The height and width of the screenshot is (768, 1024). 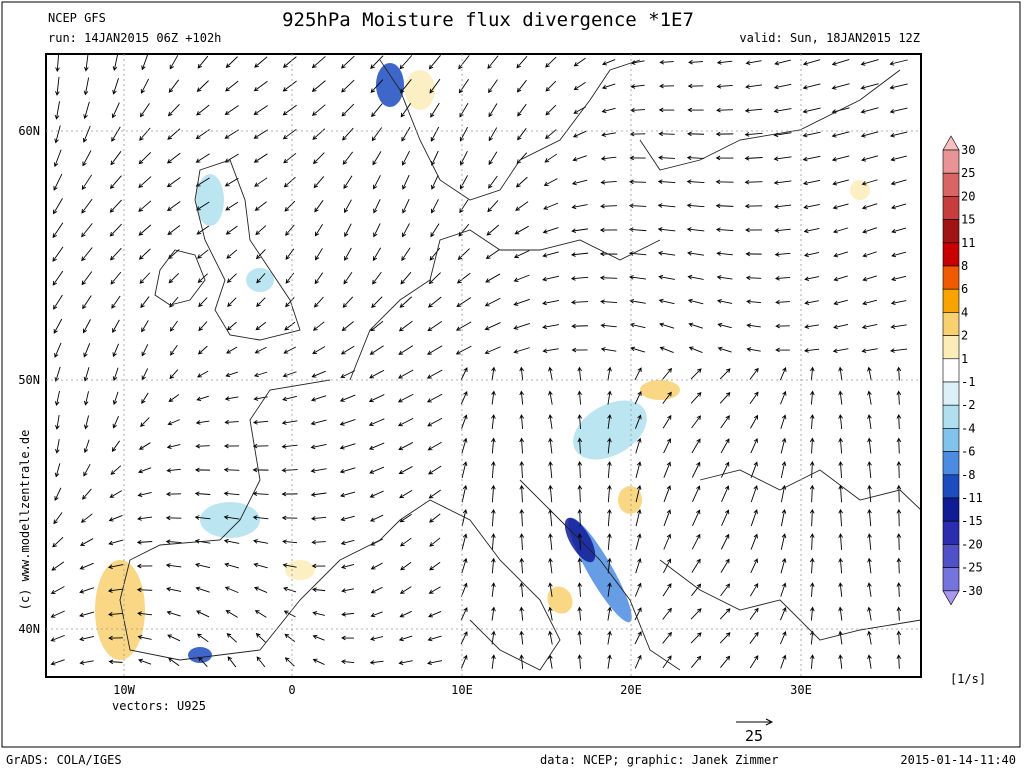 I want to click on colorbar-label: 2, so click(x=964, y=336).